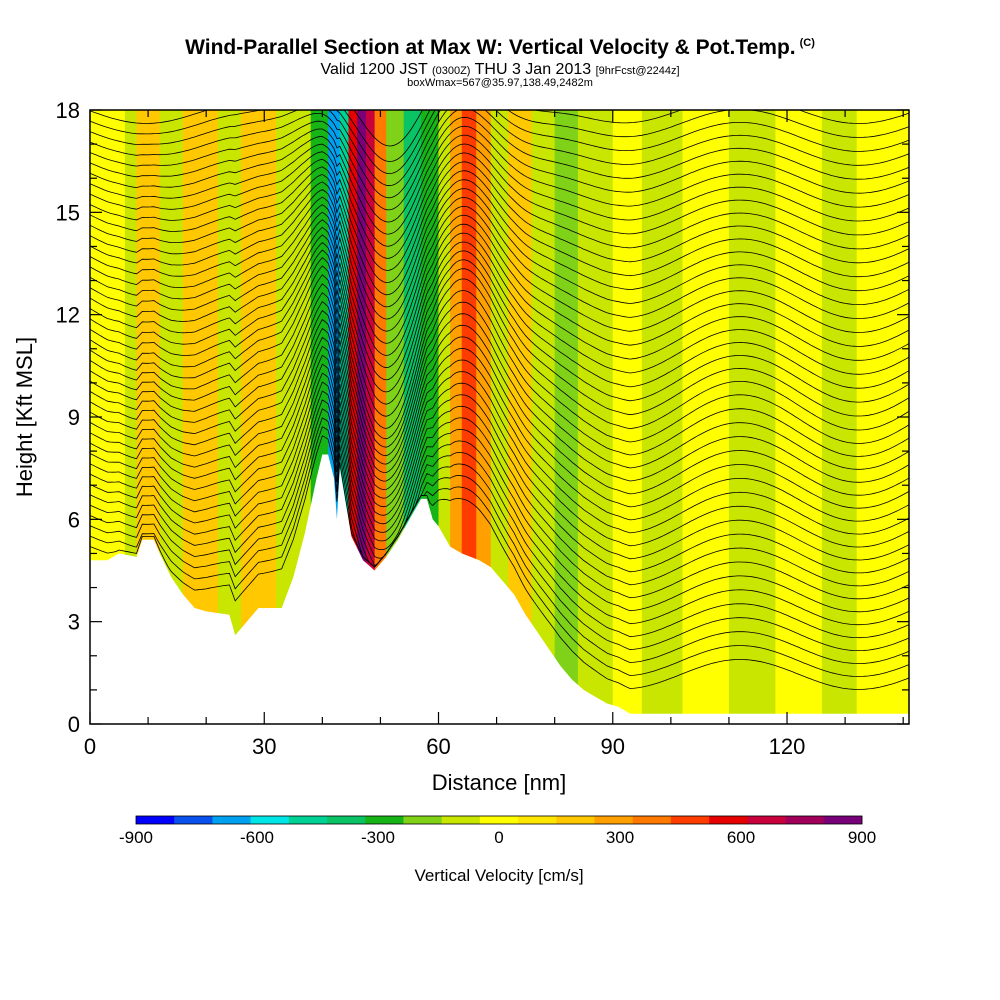 The width and height of the screenshot is (1000, 1000). Describe the element at coordinates (74, 519) in the screenshot. I see `y-tick-label: 6` at that location.